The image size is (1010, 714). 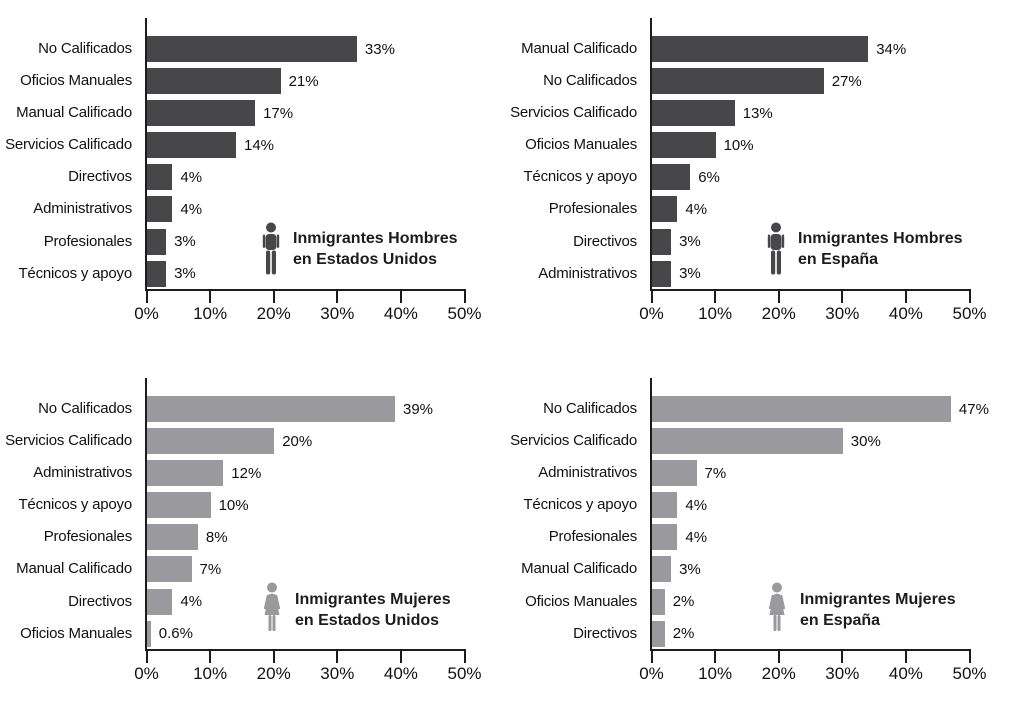 I want to click on category-label: No Calificados, so click(x=85, y=48).